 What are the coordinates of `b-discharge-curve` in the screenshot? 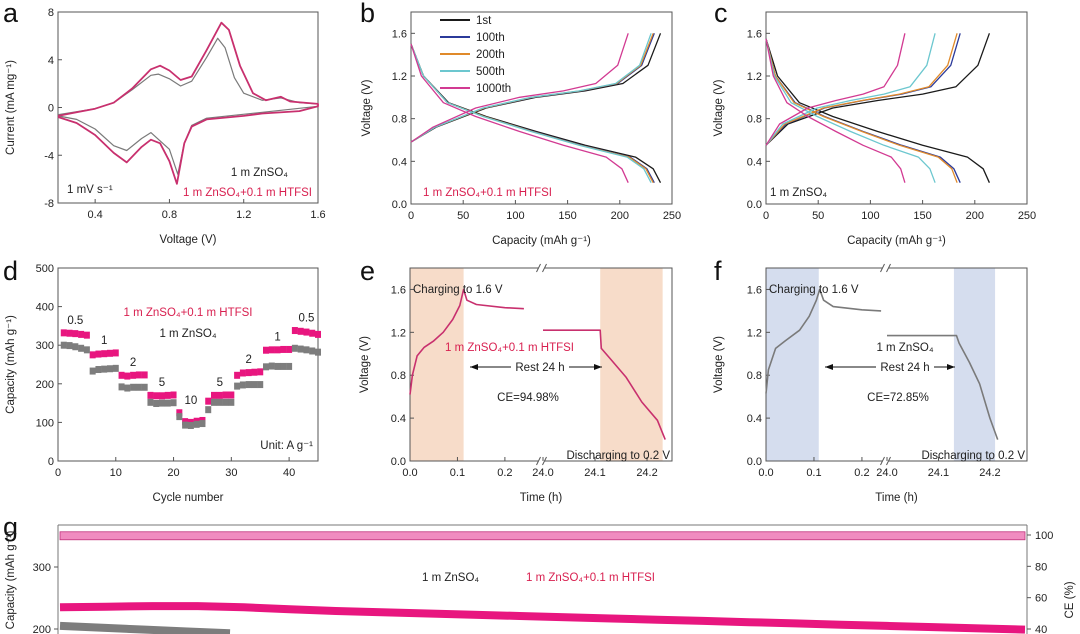 It's located at (531, 113).